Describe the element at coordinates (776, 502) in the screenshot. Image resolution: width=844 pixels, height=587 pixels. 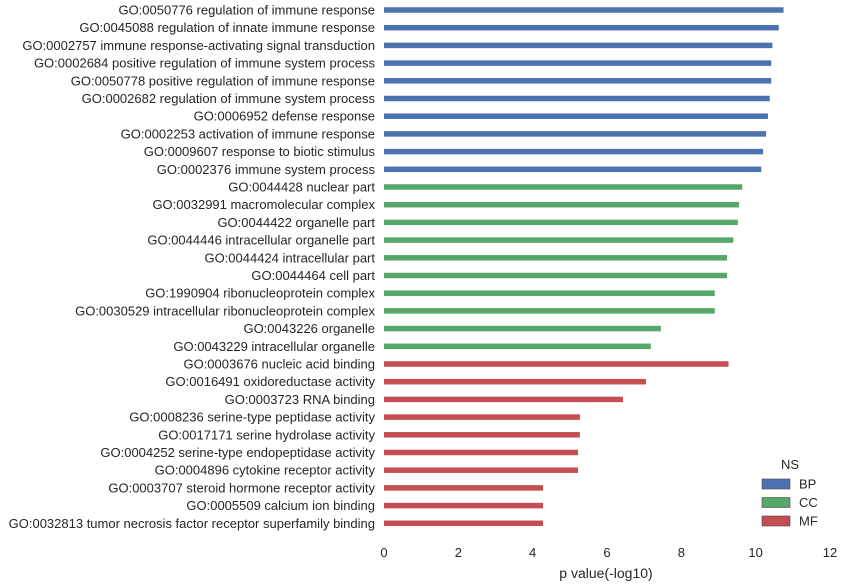
I see `legend-swatch-cc` at that location.